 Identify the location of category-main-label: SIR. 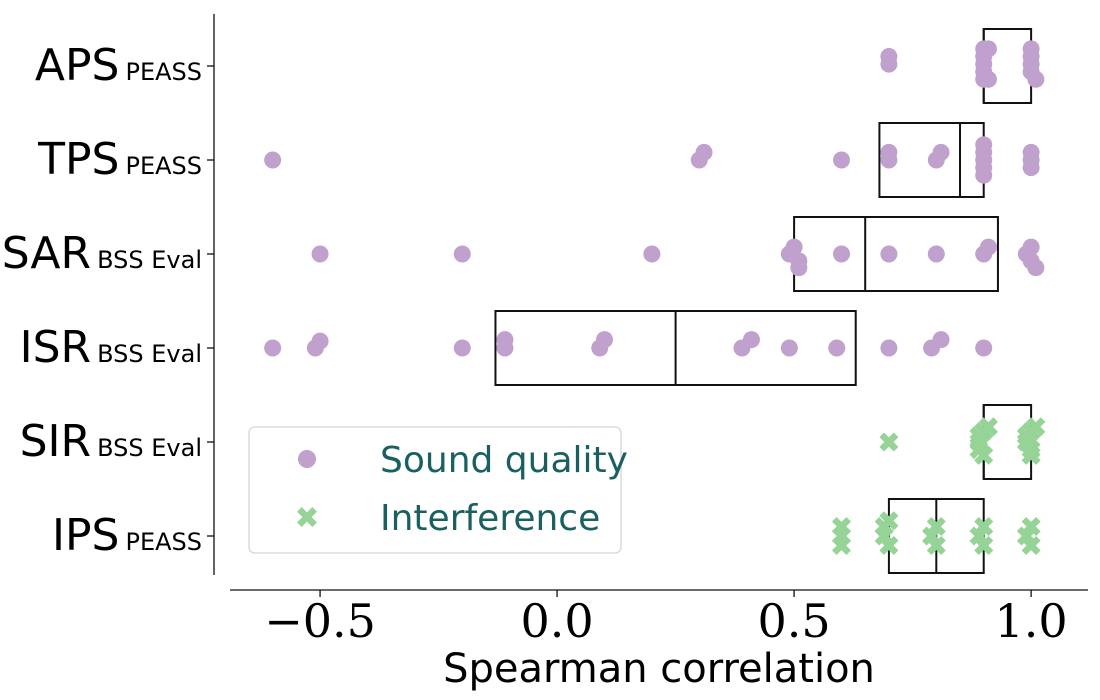
(55, 441).